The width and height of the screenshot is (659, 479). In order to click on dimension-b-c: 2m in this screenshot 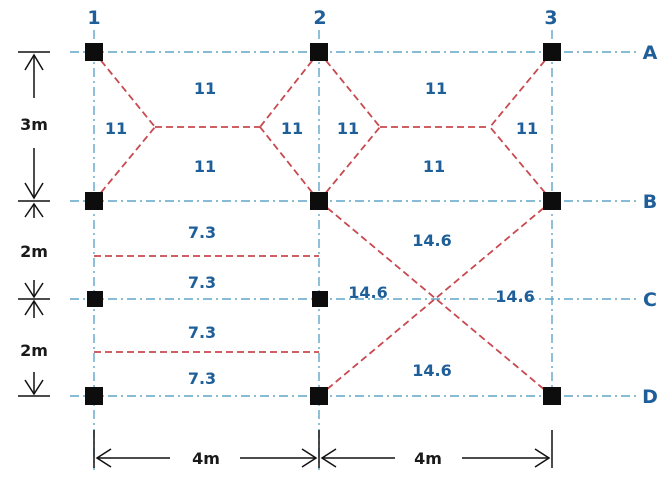, I will do `click(34, 249)`.